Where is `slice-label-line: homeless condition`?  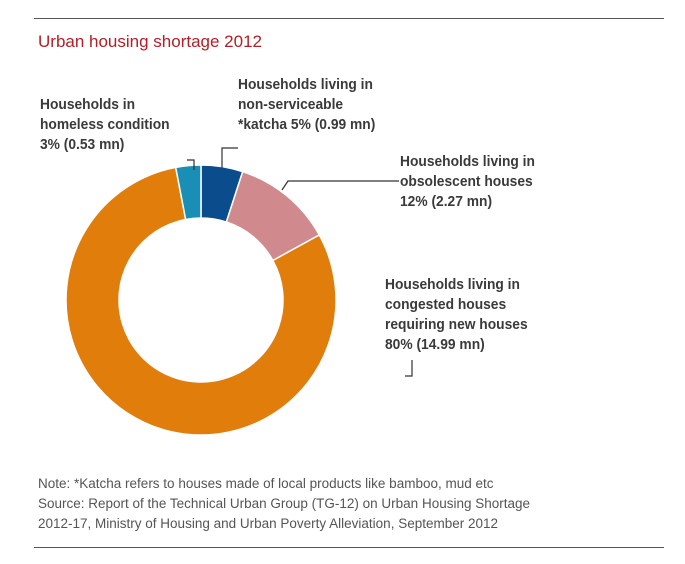 slice-label-line: homeless condition is located at coordinates (105, 124).